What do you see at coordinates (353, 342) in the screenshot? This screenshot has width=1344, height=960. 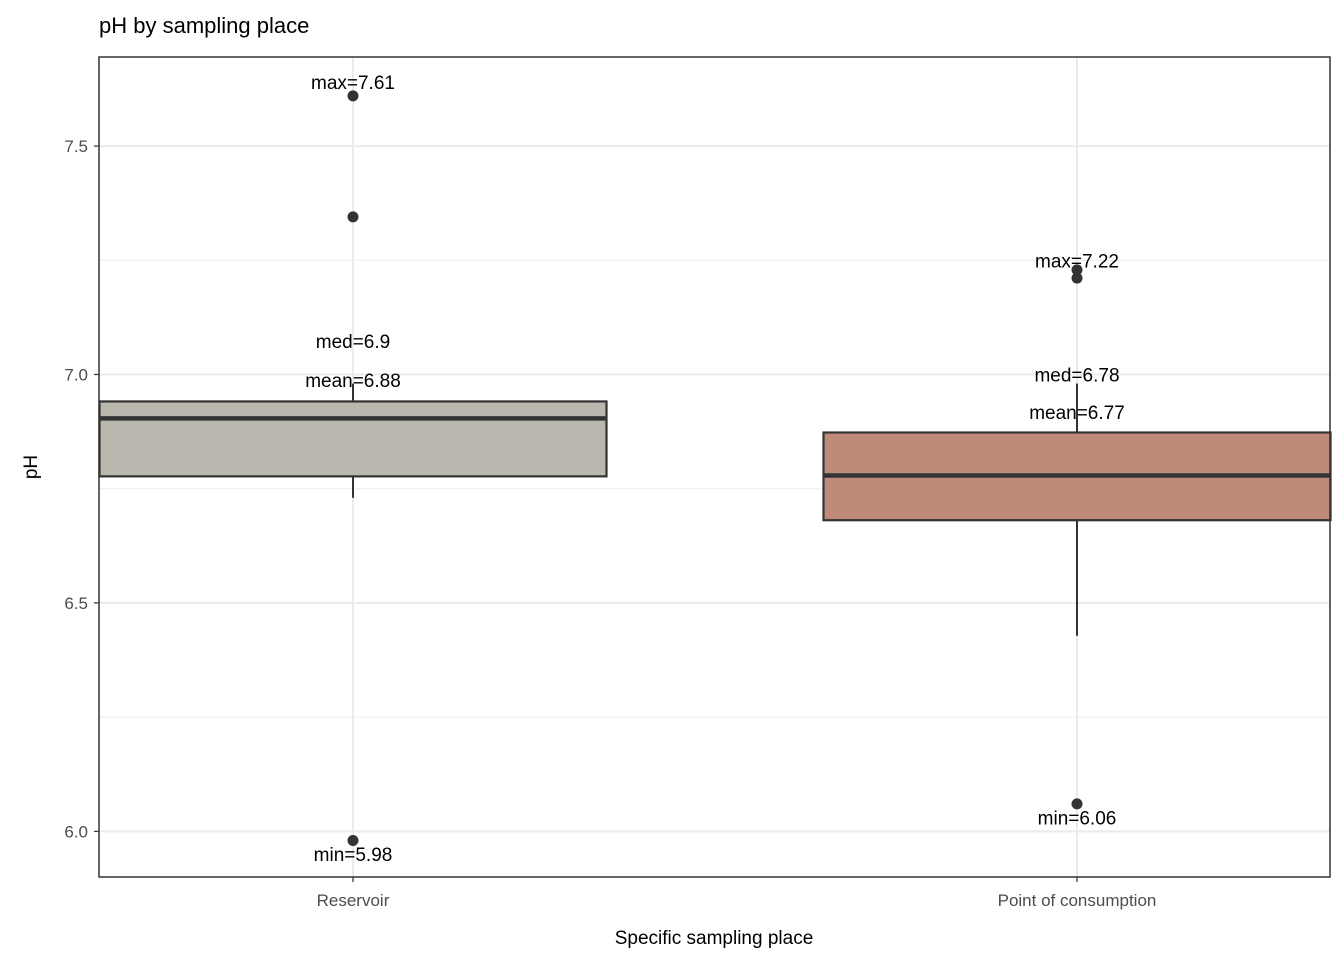 I see `annotation-label: med=6.9` at bounding box center [353, 342].